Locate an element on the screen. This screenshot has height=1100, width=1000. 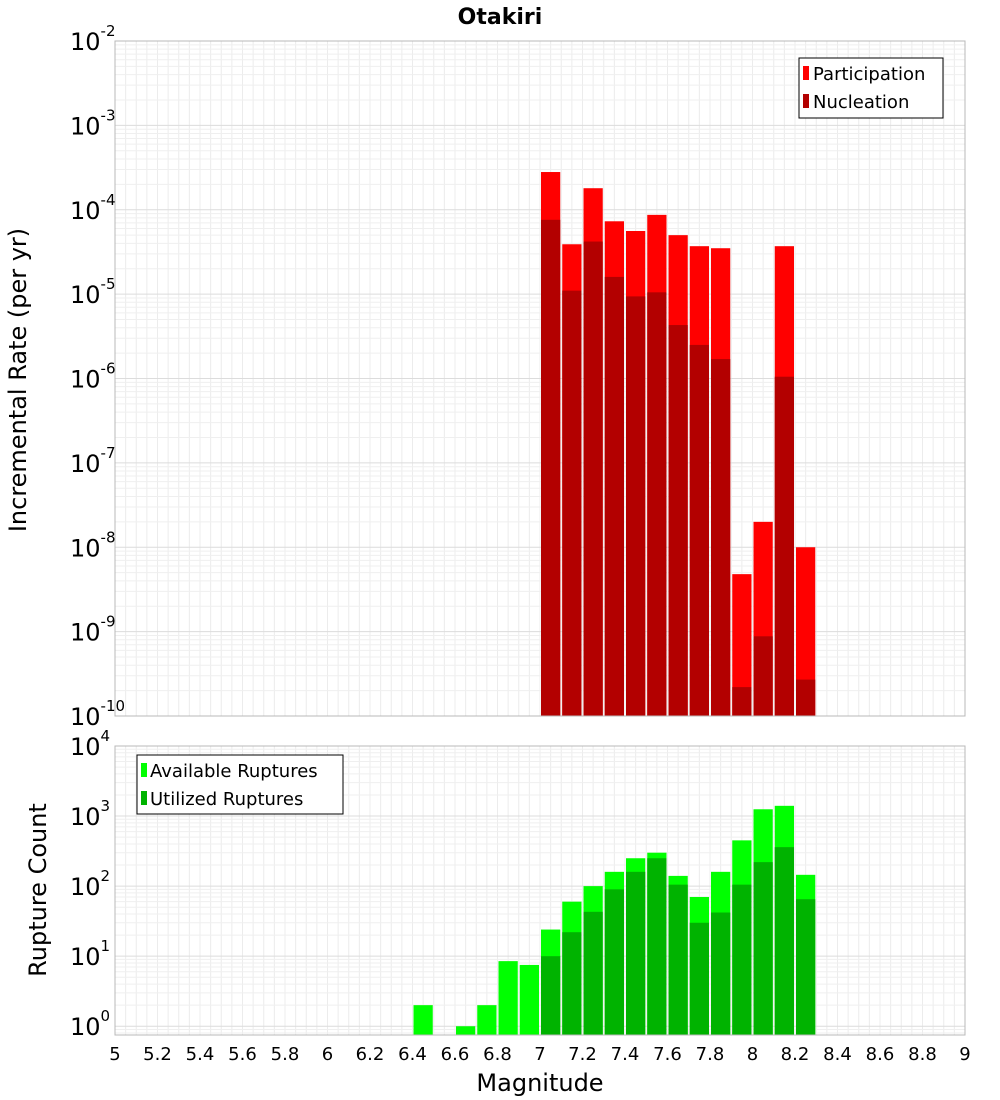
top-legend: Participation Nucleation is located at coordinates (871, 88).